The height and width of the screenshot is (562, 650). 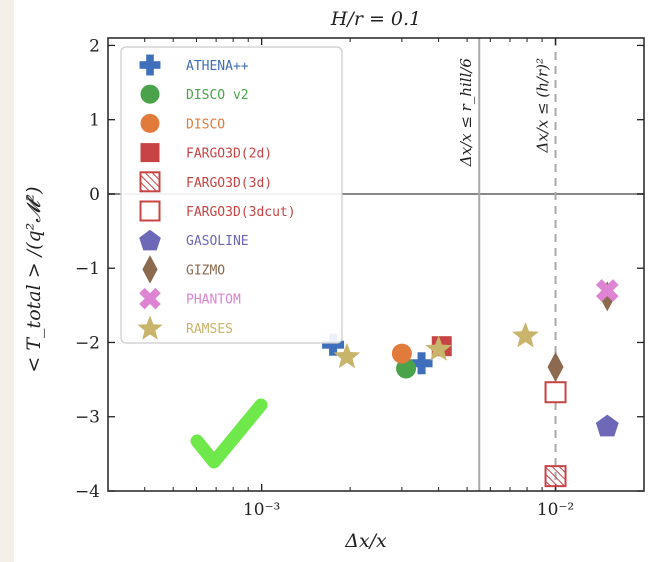 I want to click on legend-marker-fargo3d-2d, so click(x=150, y=153).